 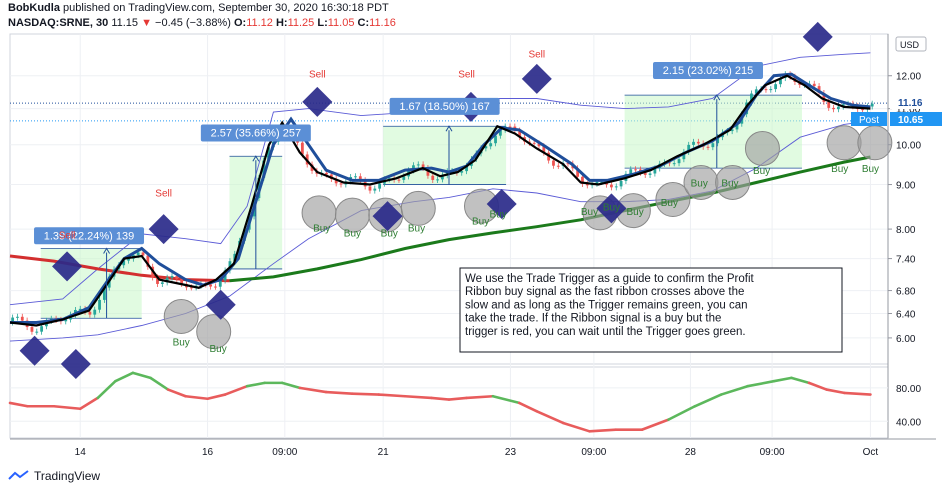 I want to click on price-tick-label: 6.00, so click(x=906, y=339).